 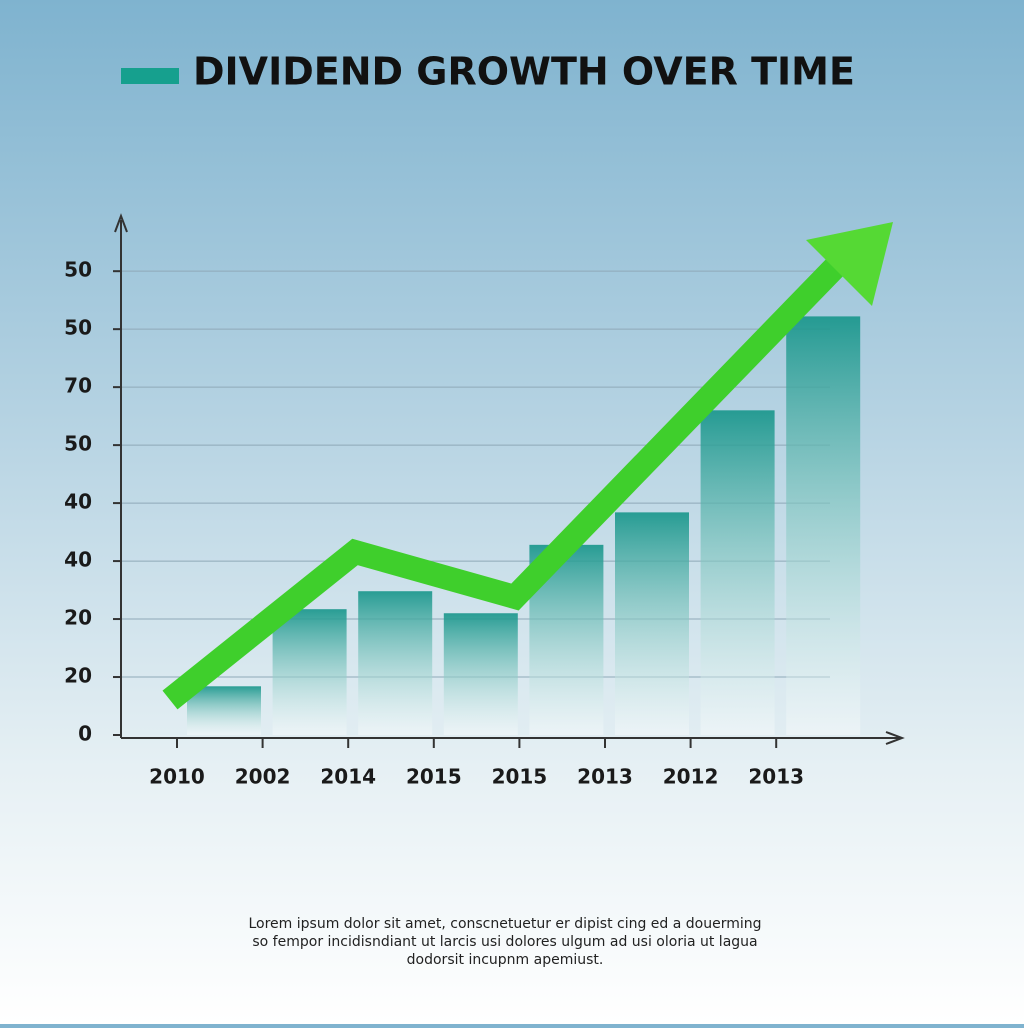 I want to click on title-marker, so click(x=150, y=76).